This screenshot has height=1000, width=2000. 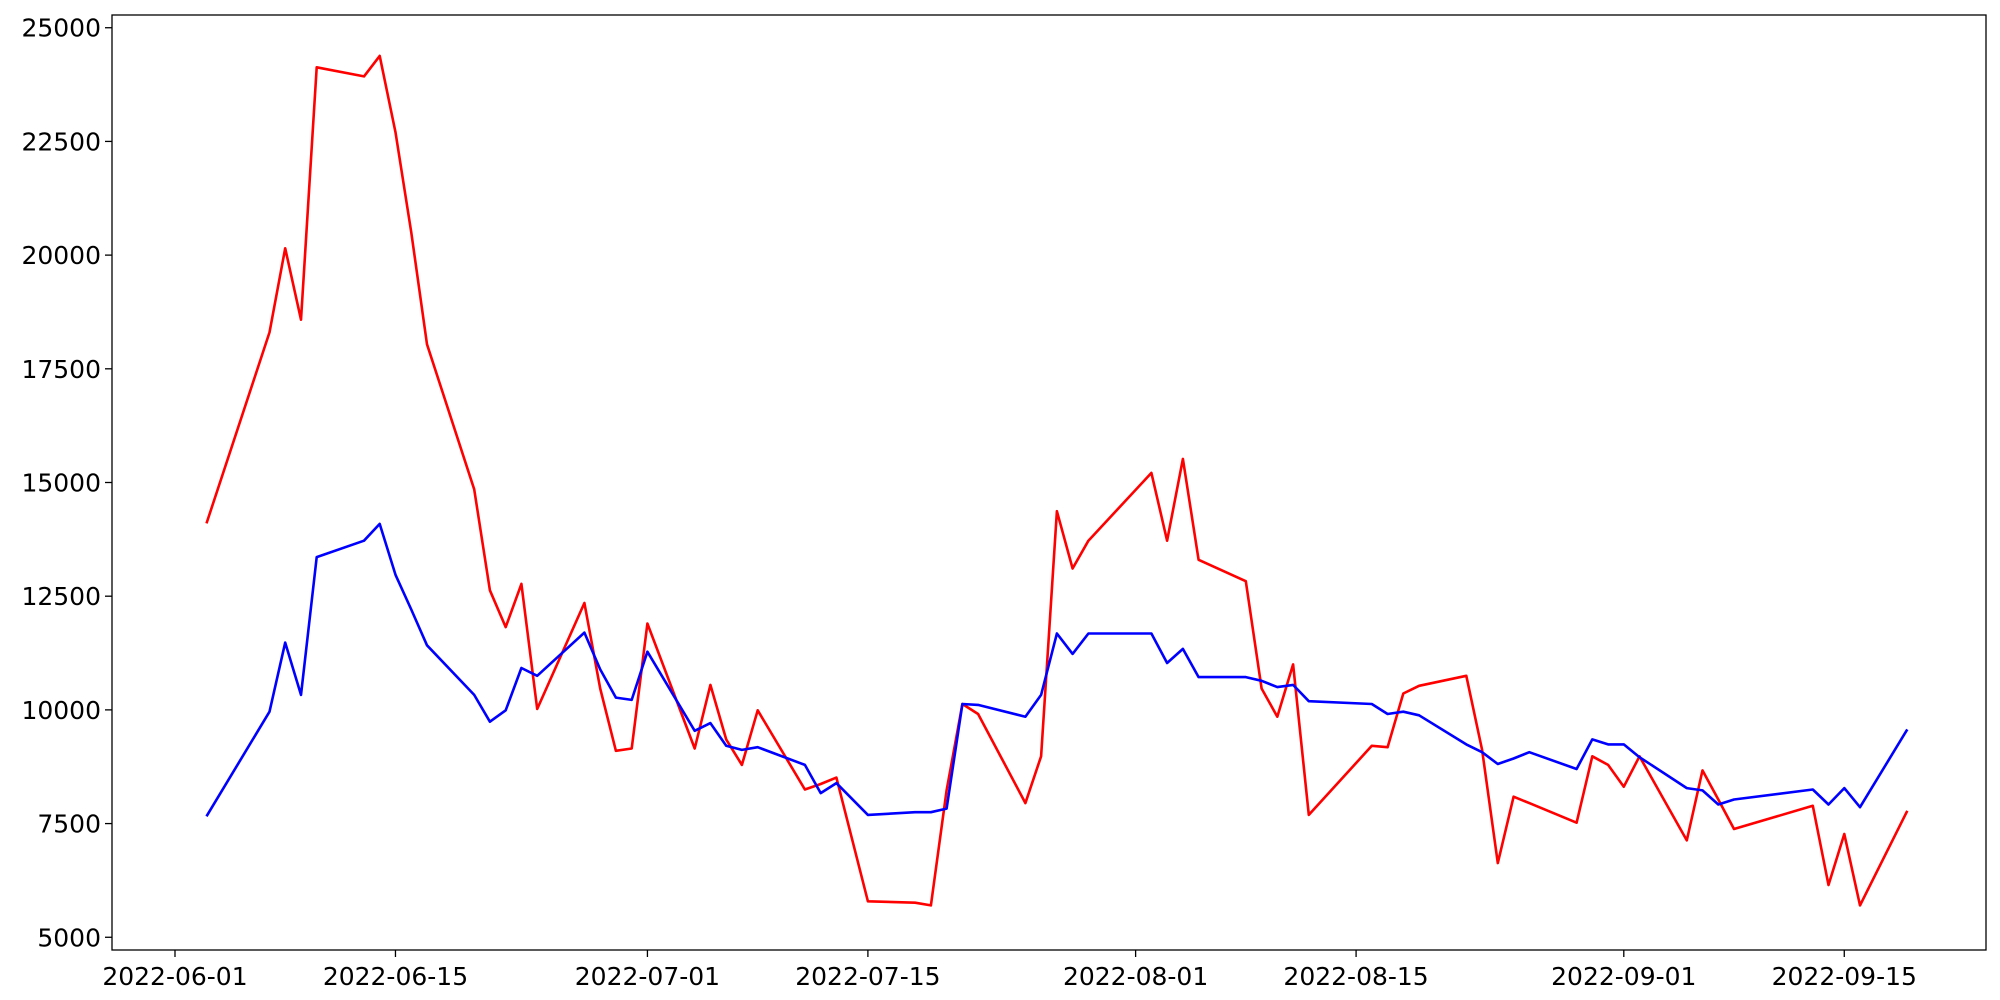 I want to click on x-tick-label: 2022-08-15, so click(x=1355, y=976).